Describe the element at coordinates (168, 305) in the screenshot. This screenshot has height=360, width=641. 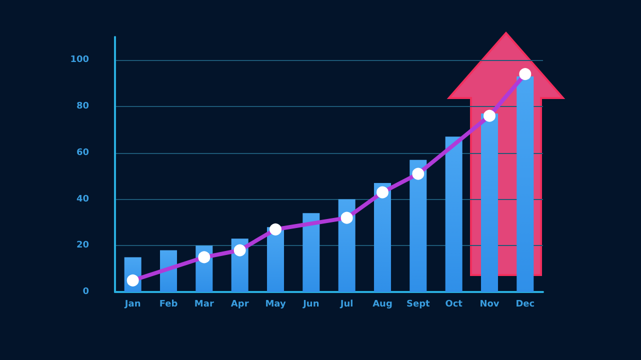
I see `x-tick-label: Feb` at that location.